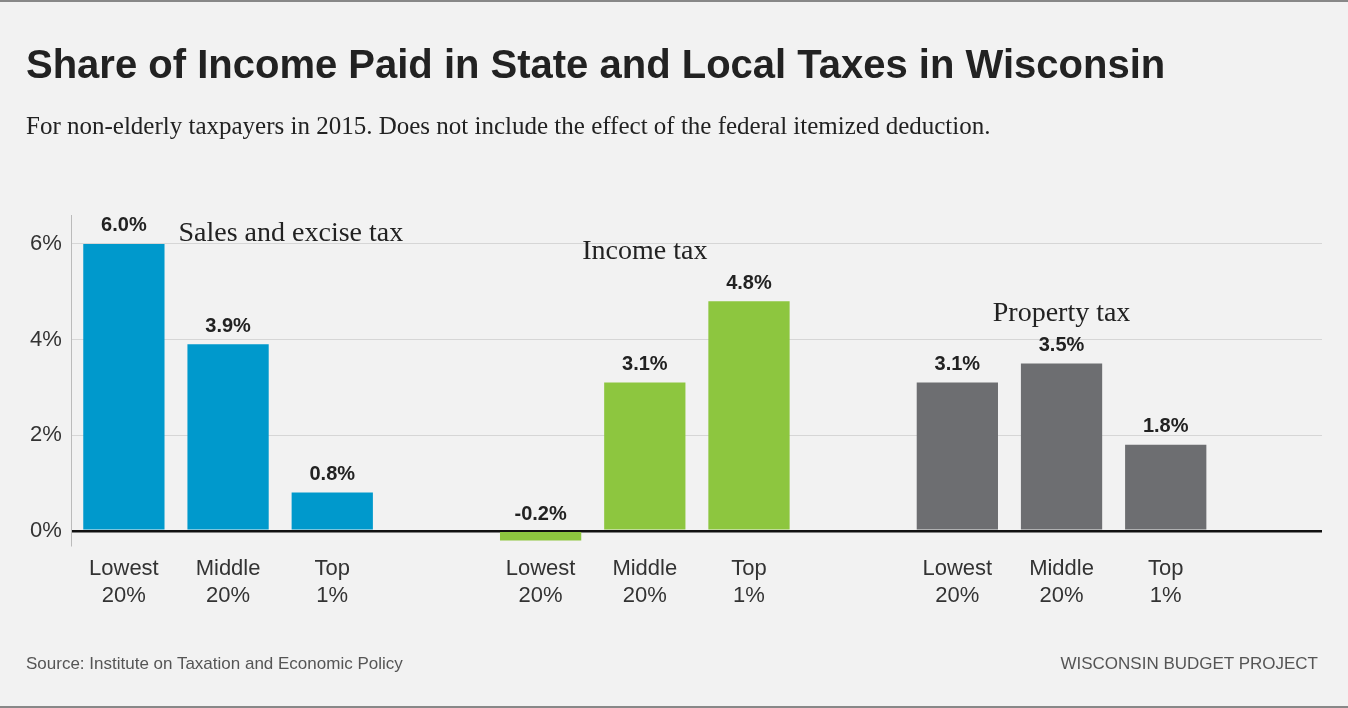 The height and width of the screenshot is (708, 1348). Describe the element at coordinates (291, 232) in the screenshot. I see `series-label: Sales and excise tax` at that location.